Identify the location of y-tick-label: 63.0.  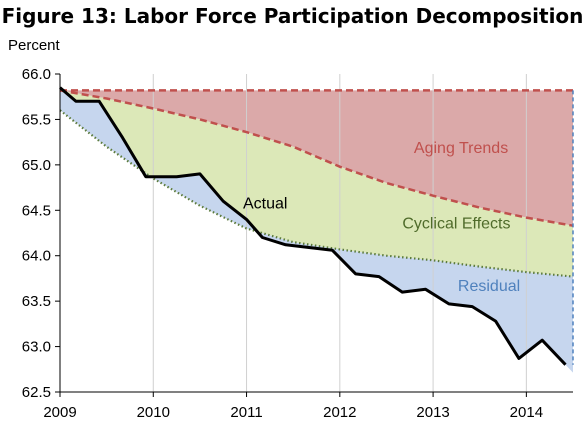
(36, 347).